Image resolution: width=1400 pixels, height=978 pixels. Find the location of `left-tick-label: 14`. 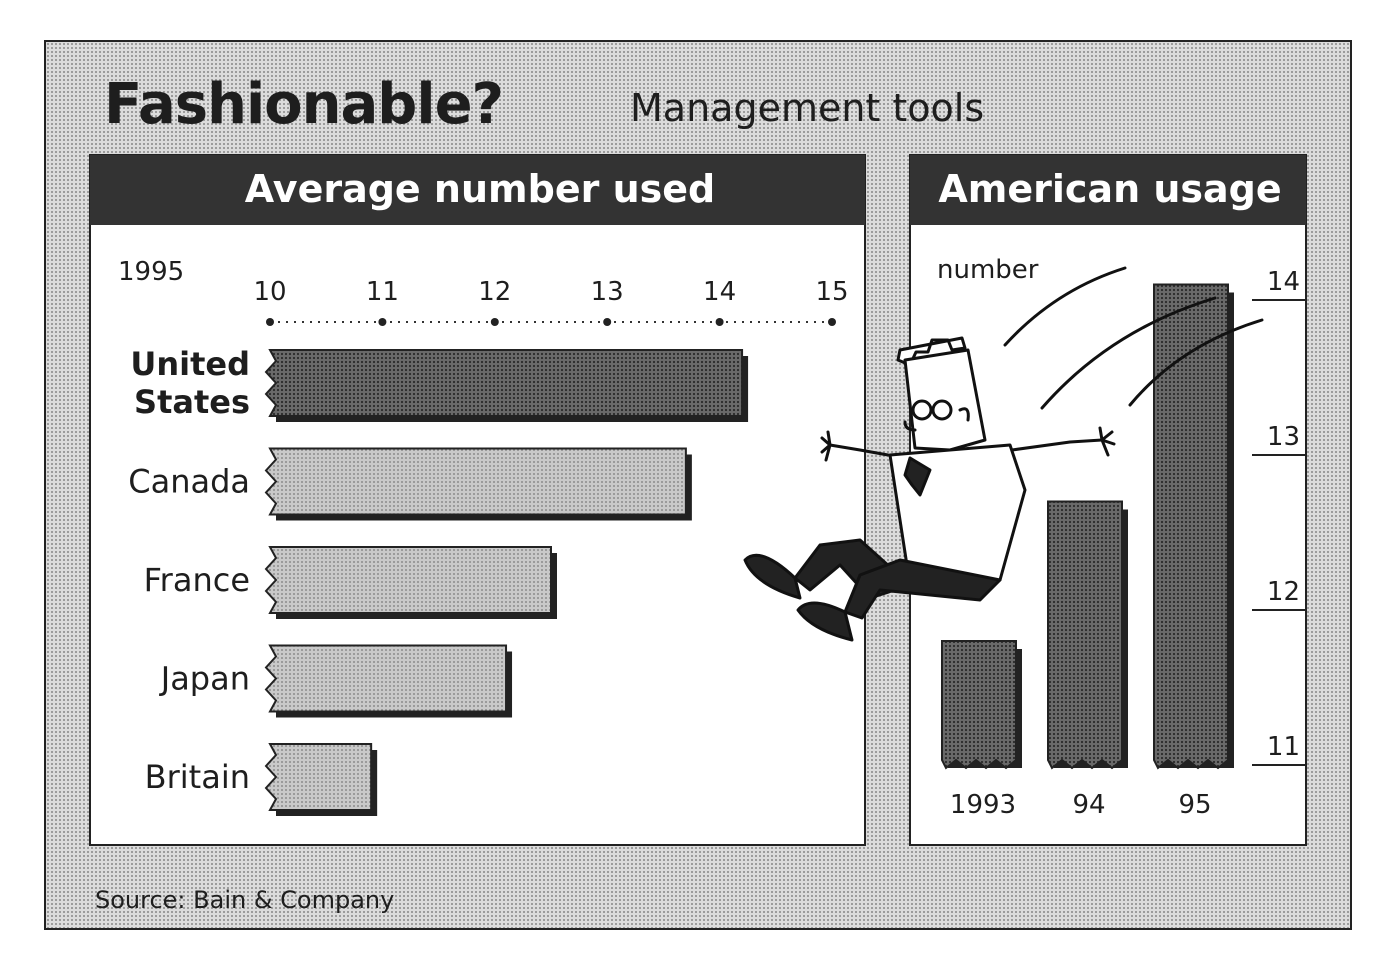

left-tick-label: 14 is located at coordinates (719, 292).